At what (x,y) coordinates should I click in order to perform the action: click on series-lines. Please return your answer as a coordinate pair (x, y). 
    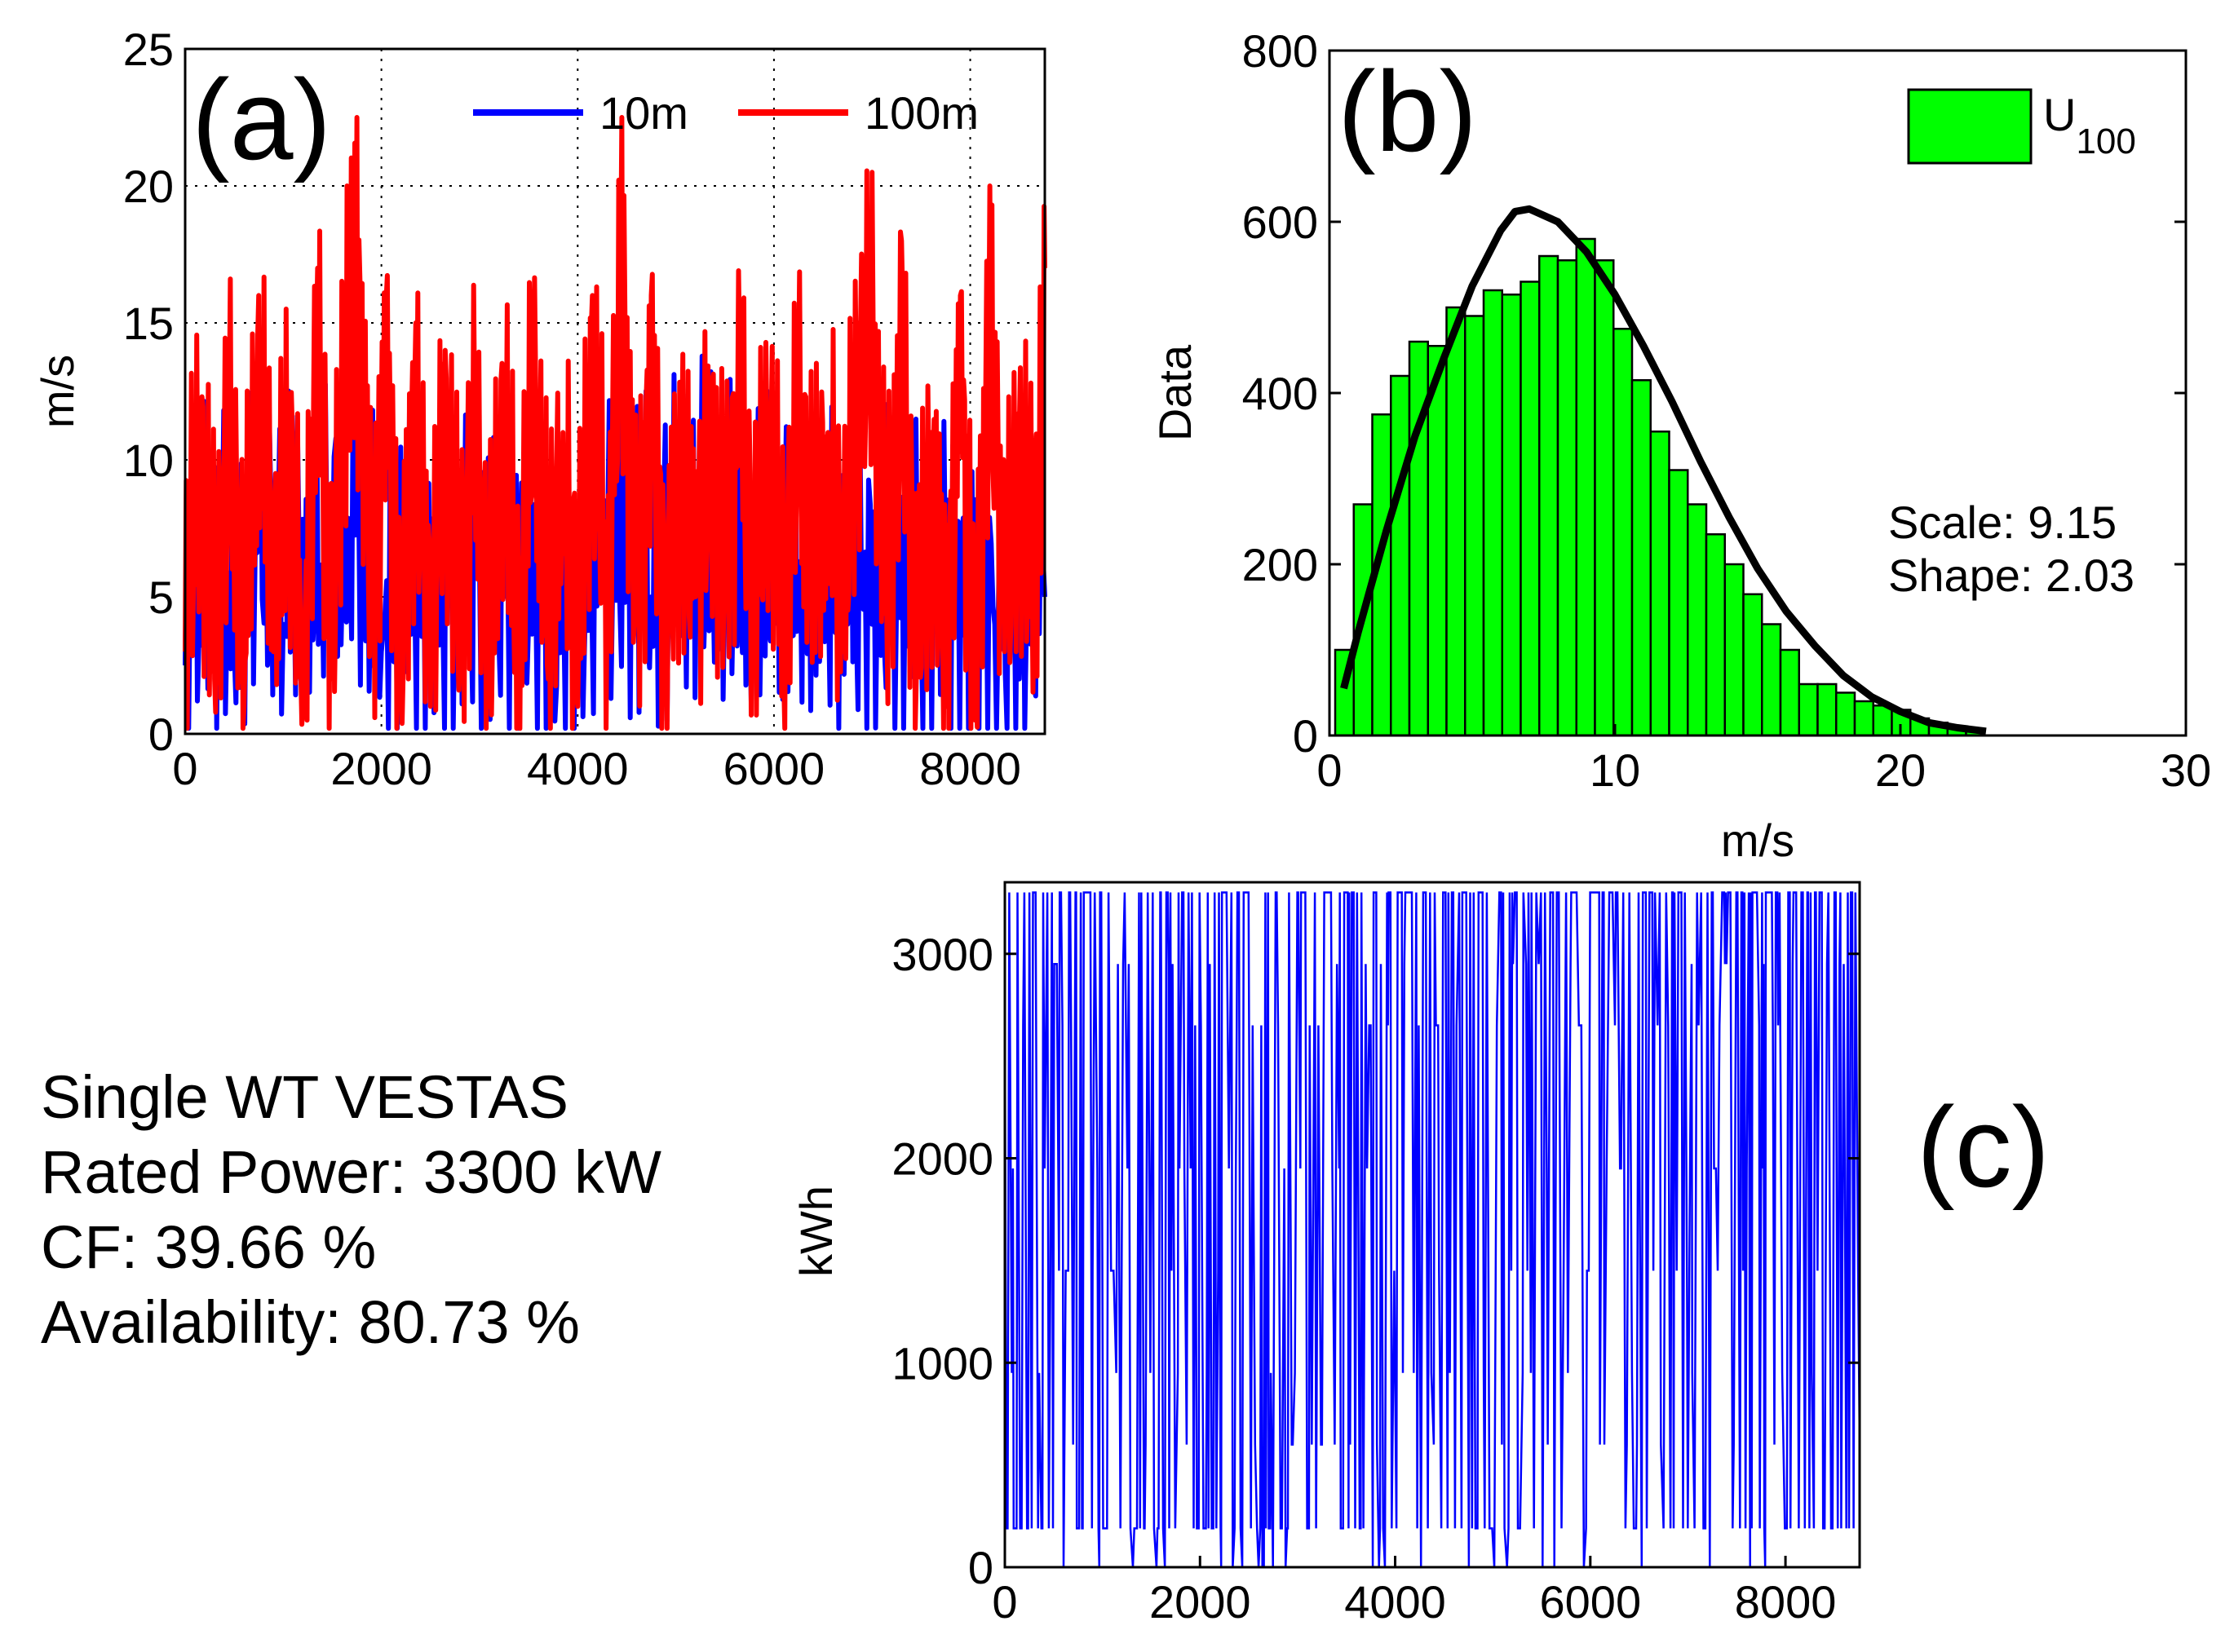
    Looking at the image, I should click on (615, 423).